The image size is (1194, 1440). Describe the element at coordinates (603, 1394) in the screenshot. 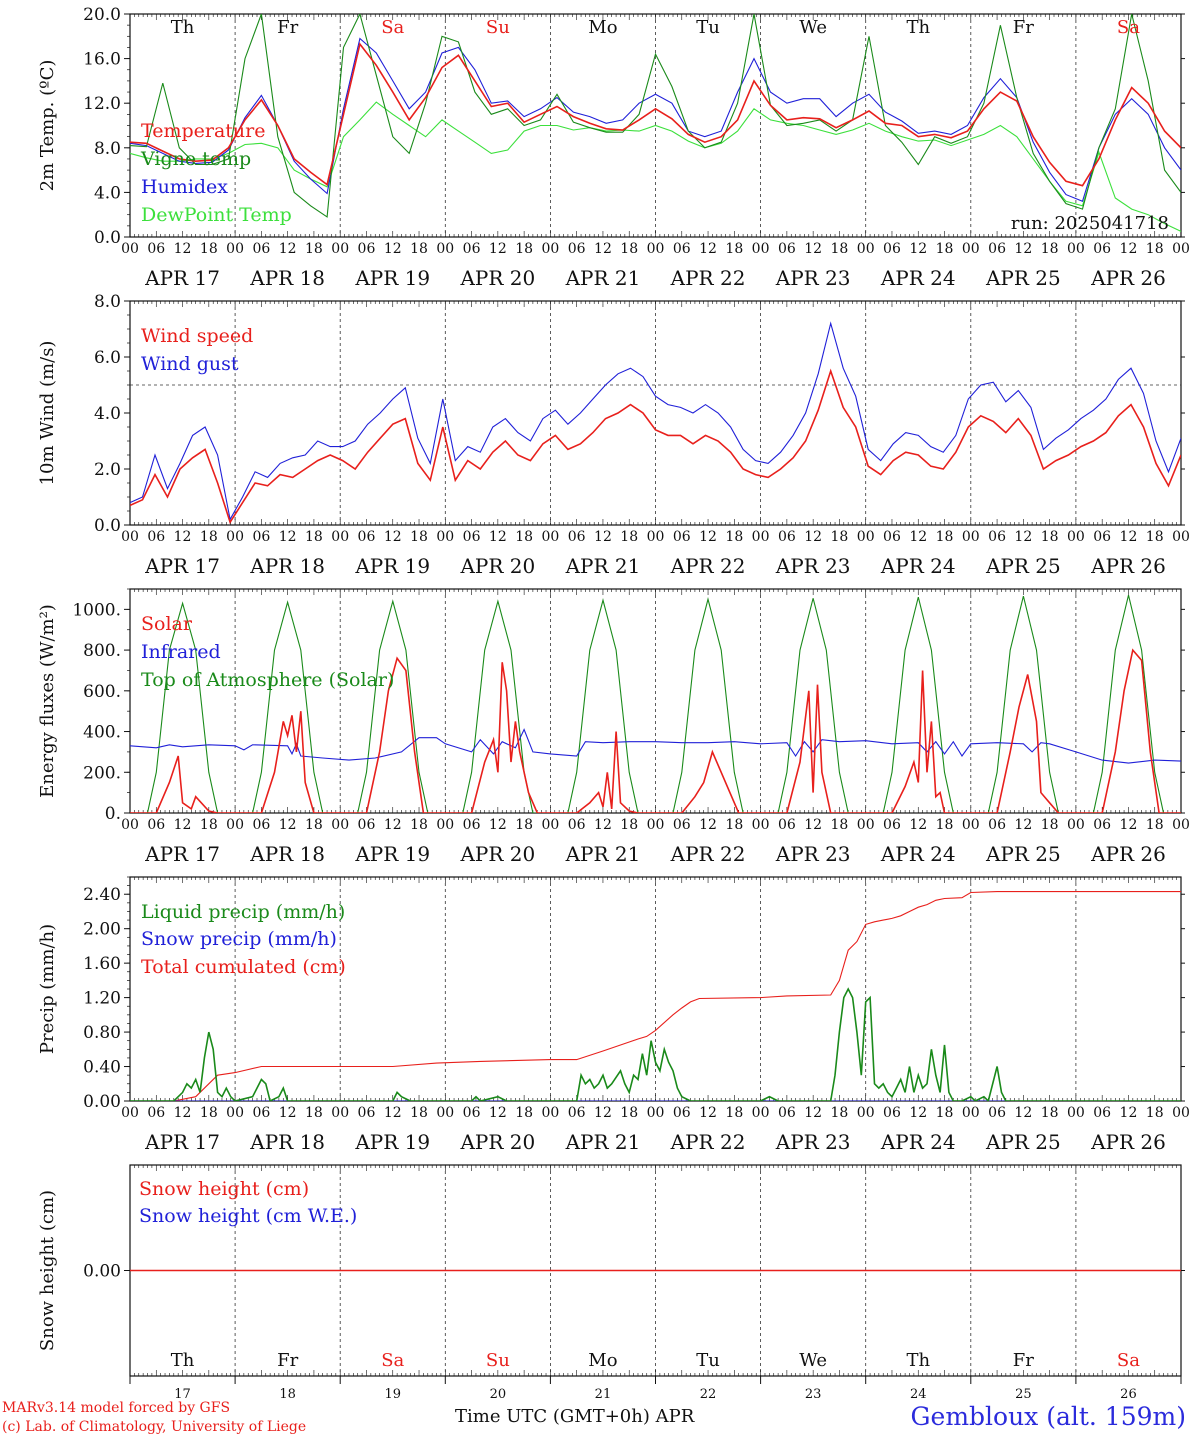

I see `day-number-label: 21` at that location.